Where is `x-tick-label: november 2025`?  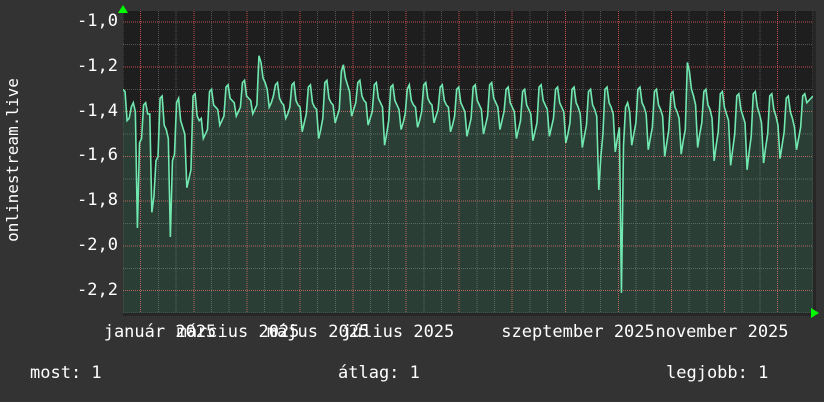
x-tick-label: november 2025 is located at coordinates (722, 332).